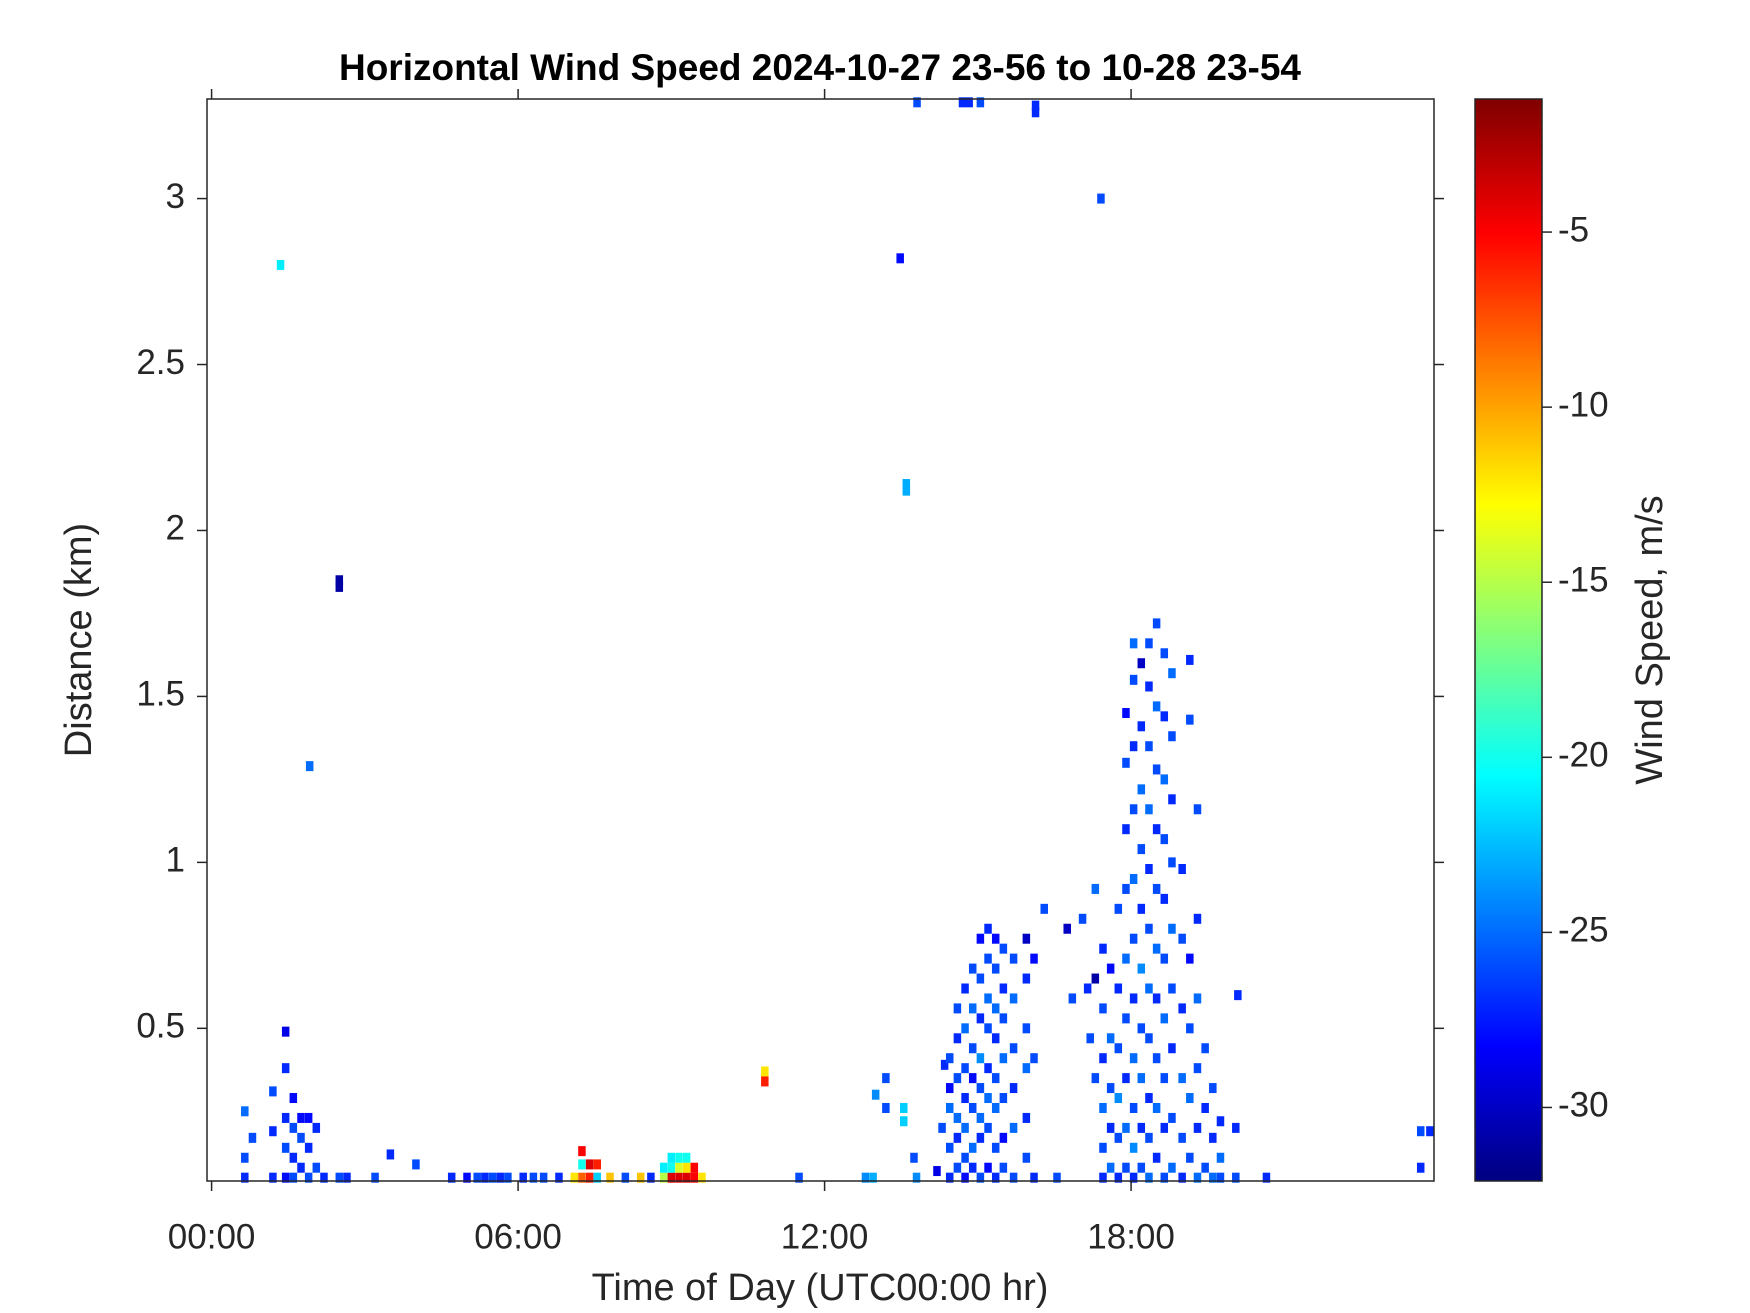 The image size is (1750, 1313). I want to click on colorbar-tick-label: -5, so click(1573, 229).